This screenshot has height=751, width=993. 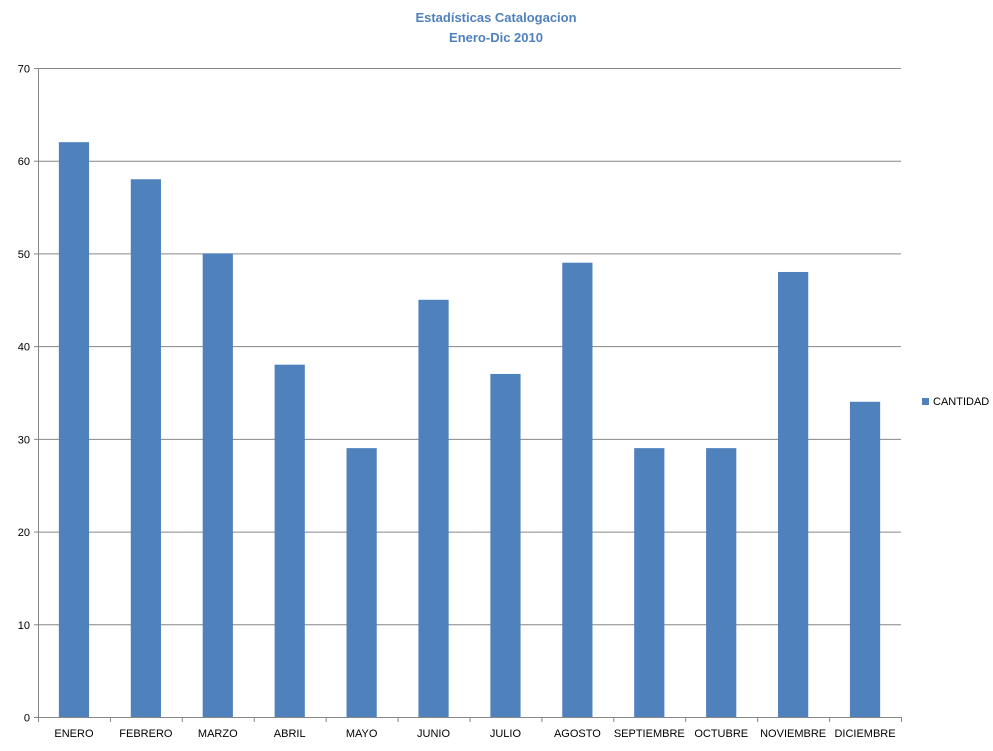 What do you see at coordinates (649, 582) in the screenshot?
I see `bar-septiembre` at bounding box center [649, 582].